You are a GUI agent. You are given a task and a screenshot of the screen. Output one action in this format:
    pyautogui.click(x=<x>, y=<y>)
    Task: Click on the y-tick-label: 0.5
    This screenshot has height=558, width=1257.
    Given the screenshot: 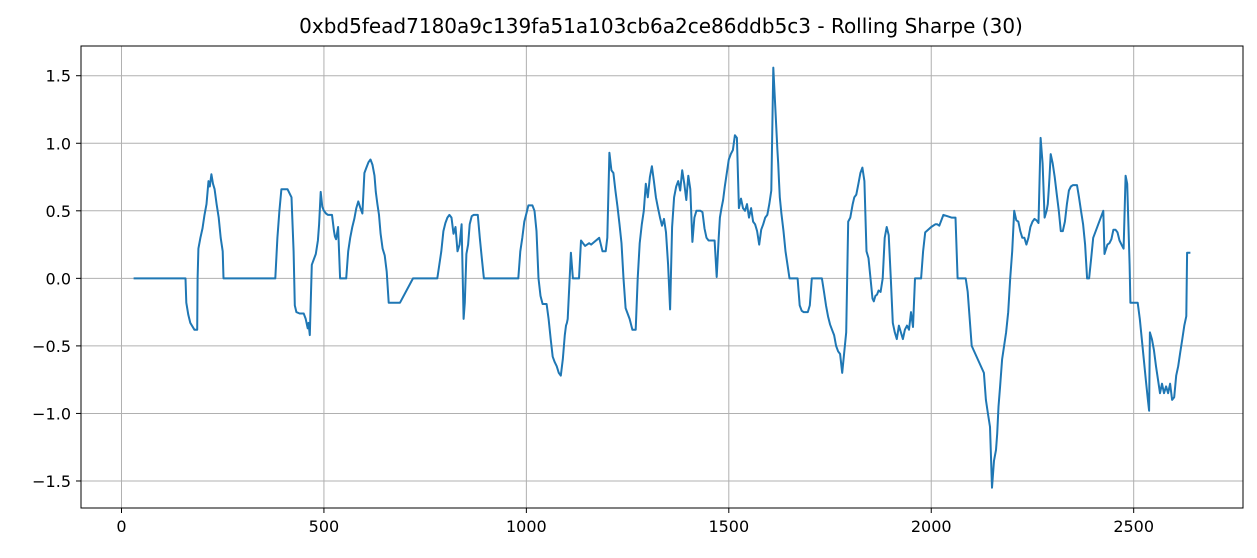 What is the action you would take?
    pyautogui.click(x=58, y=211)
    